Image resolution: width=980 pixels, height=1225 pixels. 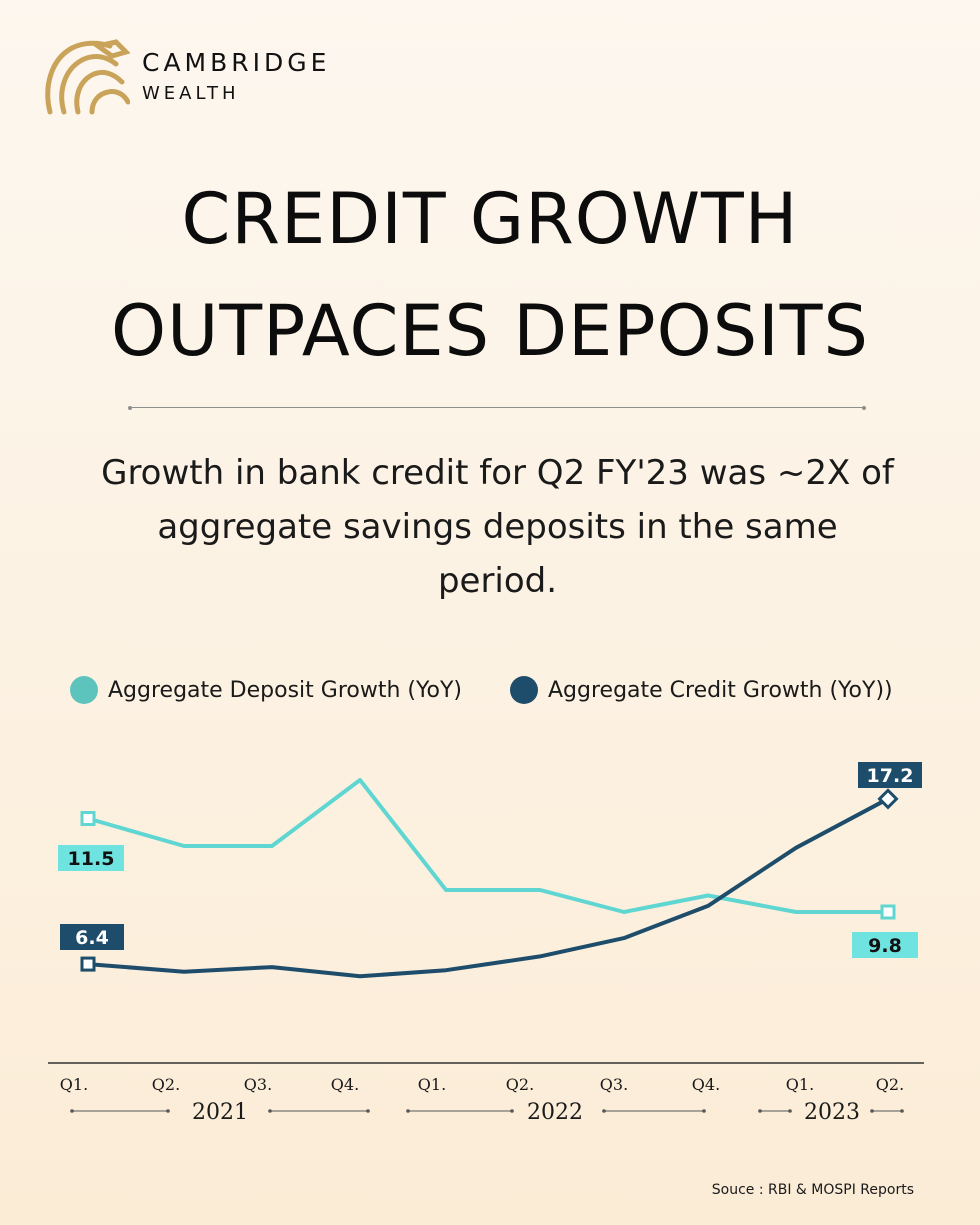 What do you see at coordinates (285, 690) in the screenshot?
I see `legend-label-deposit: Aggregate Deposit Growth (YoY)` at bounding box center [285, 690].